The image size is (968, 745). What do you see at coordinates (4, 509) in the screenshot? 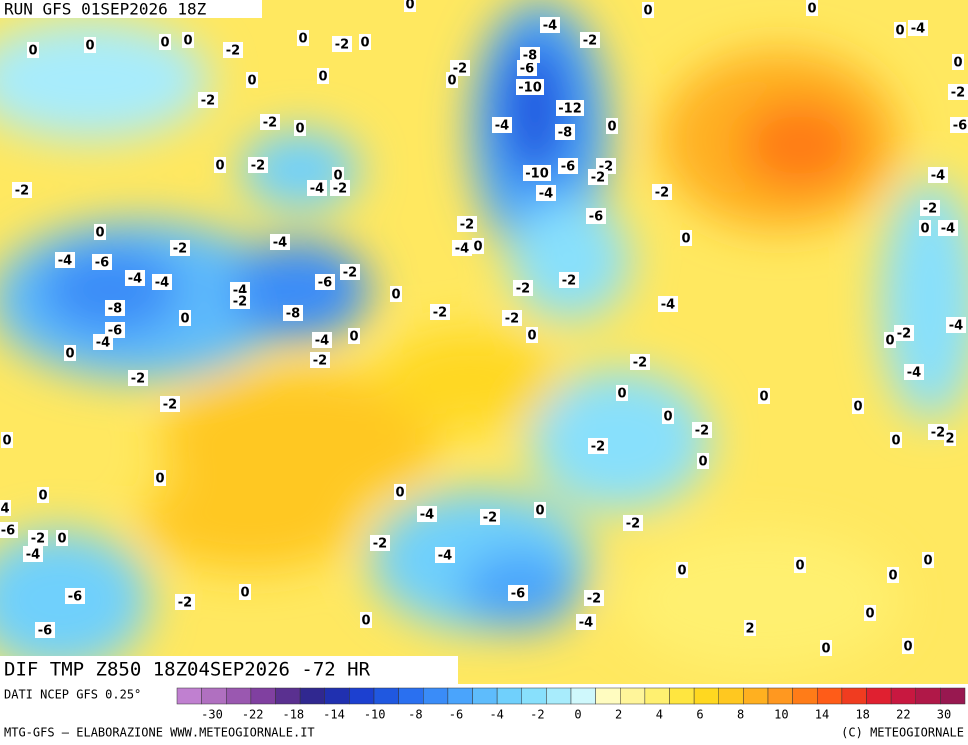
I see `contour-label: 4` at bounding box center [4, 509].